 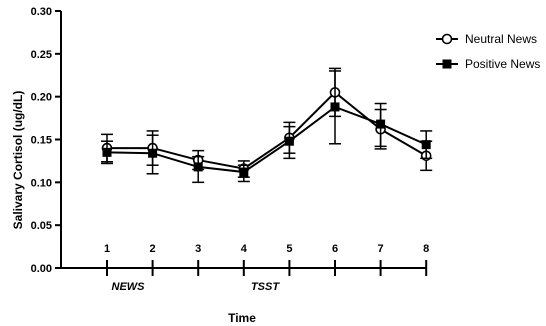 I want to click on x-tick-label: 2, so click(x=153, y=249).